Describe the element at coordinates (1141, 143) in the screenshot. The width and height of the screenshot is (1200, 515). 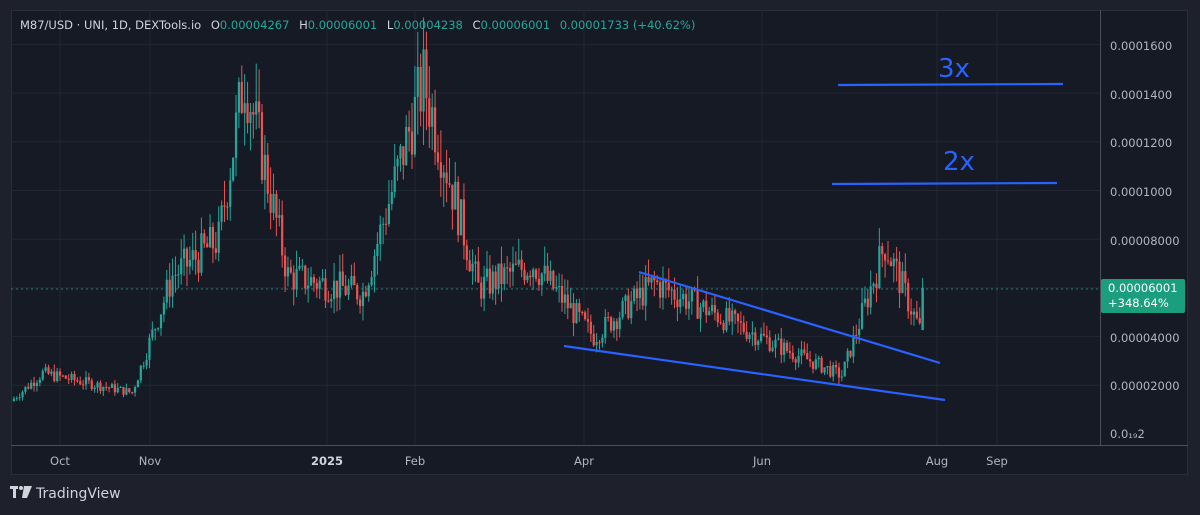
I see `price-tick: 0.0001200` at that location.